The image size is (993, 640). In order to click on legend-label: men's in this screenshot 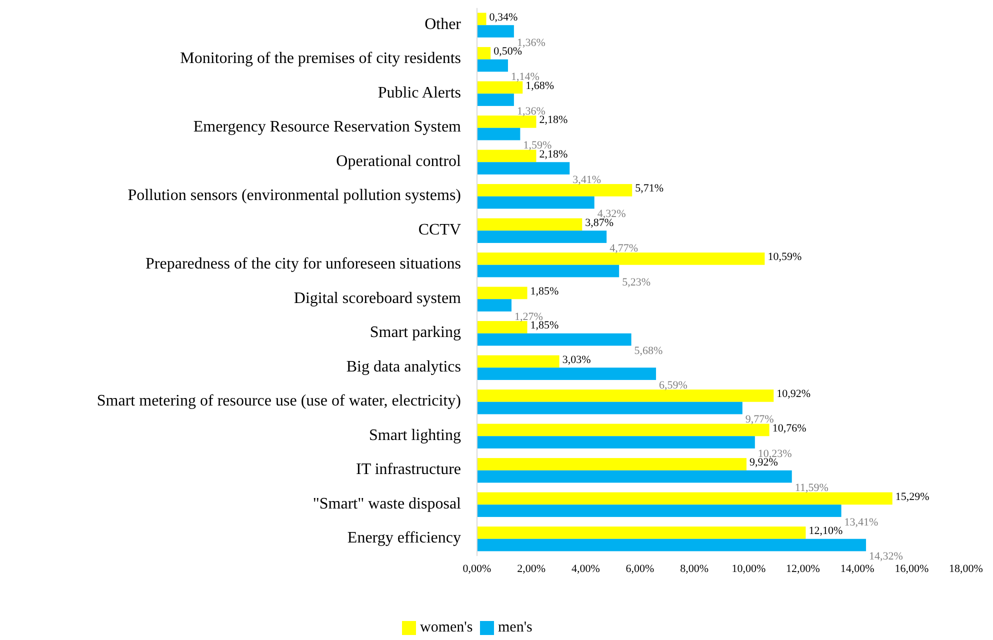, I will do `click(515, 627)`.